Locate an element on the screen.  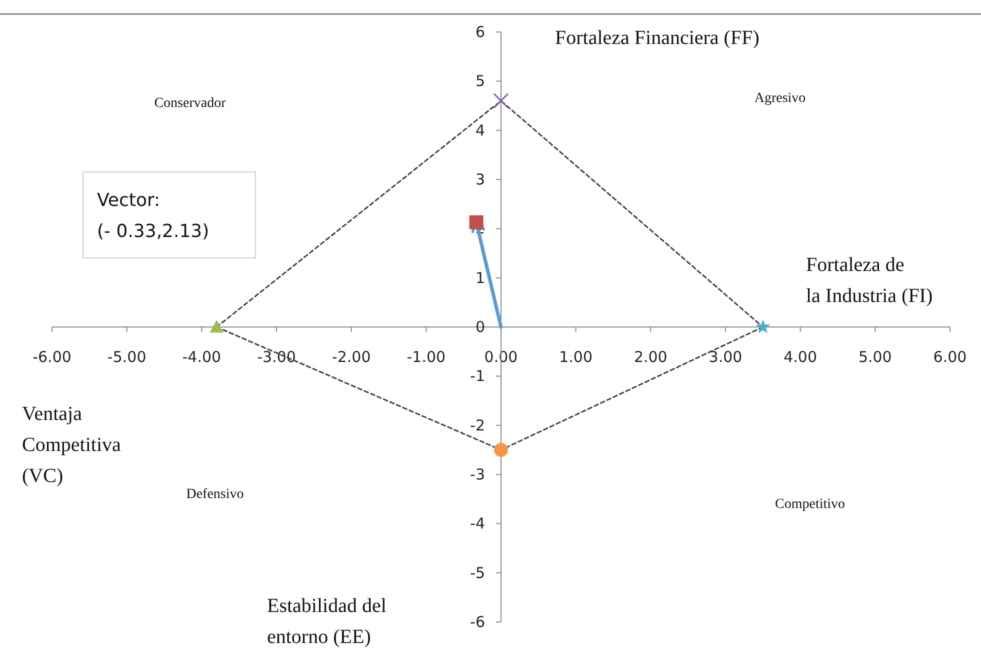
y-tick-label: -6 is located at coordinates (477, 622).